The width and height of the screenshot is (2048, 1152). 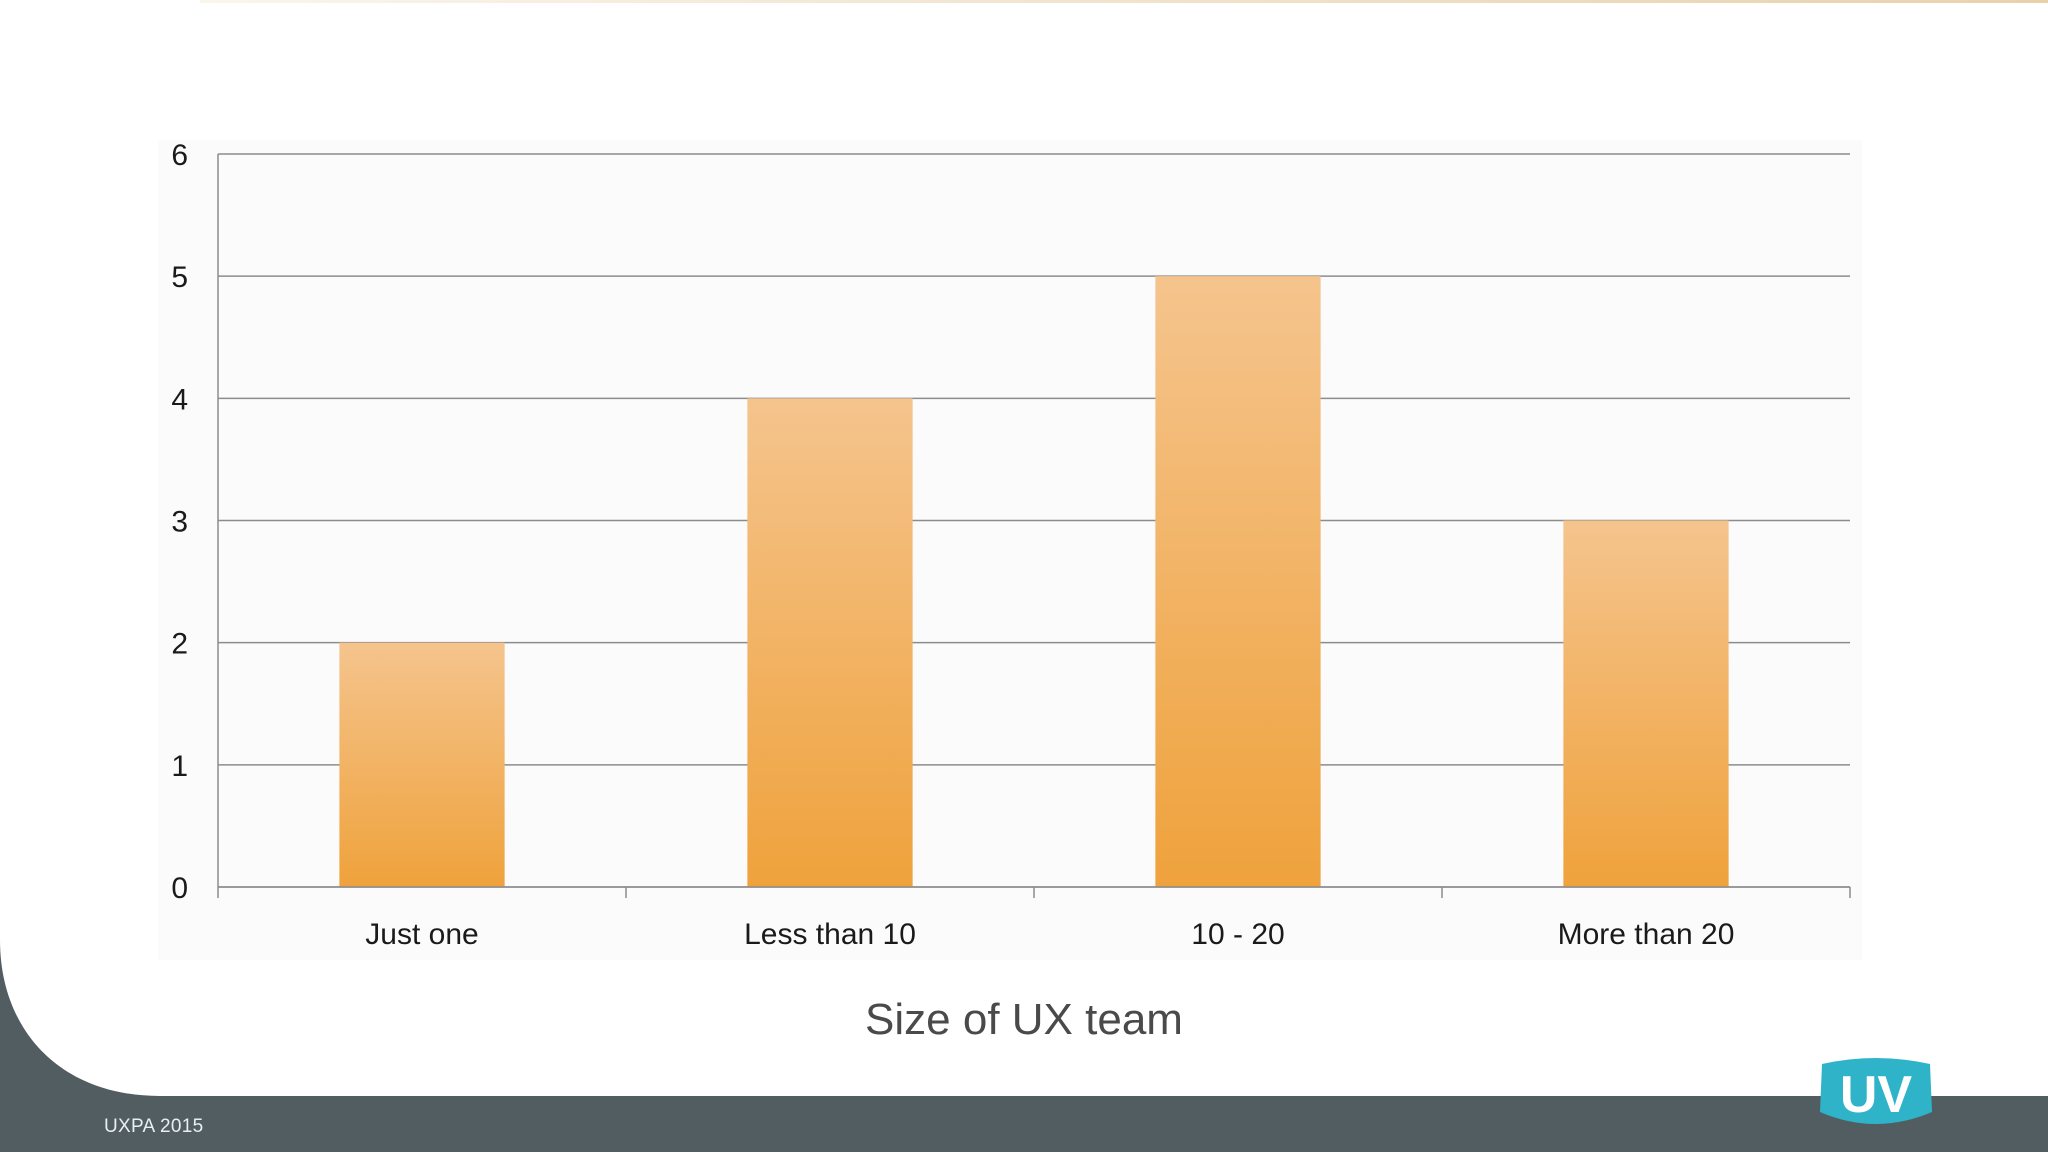 What do you see at coordinates (179, 888) in the screenshot?
I see `y-tick-label: 0` at bounding box center [179, 888].